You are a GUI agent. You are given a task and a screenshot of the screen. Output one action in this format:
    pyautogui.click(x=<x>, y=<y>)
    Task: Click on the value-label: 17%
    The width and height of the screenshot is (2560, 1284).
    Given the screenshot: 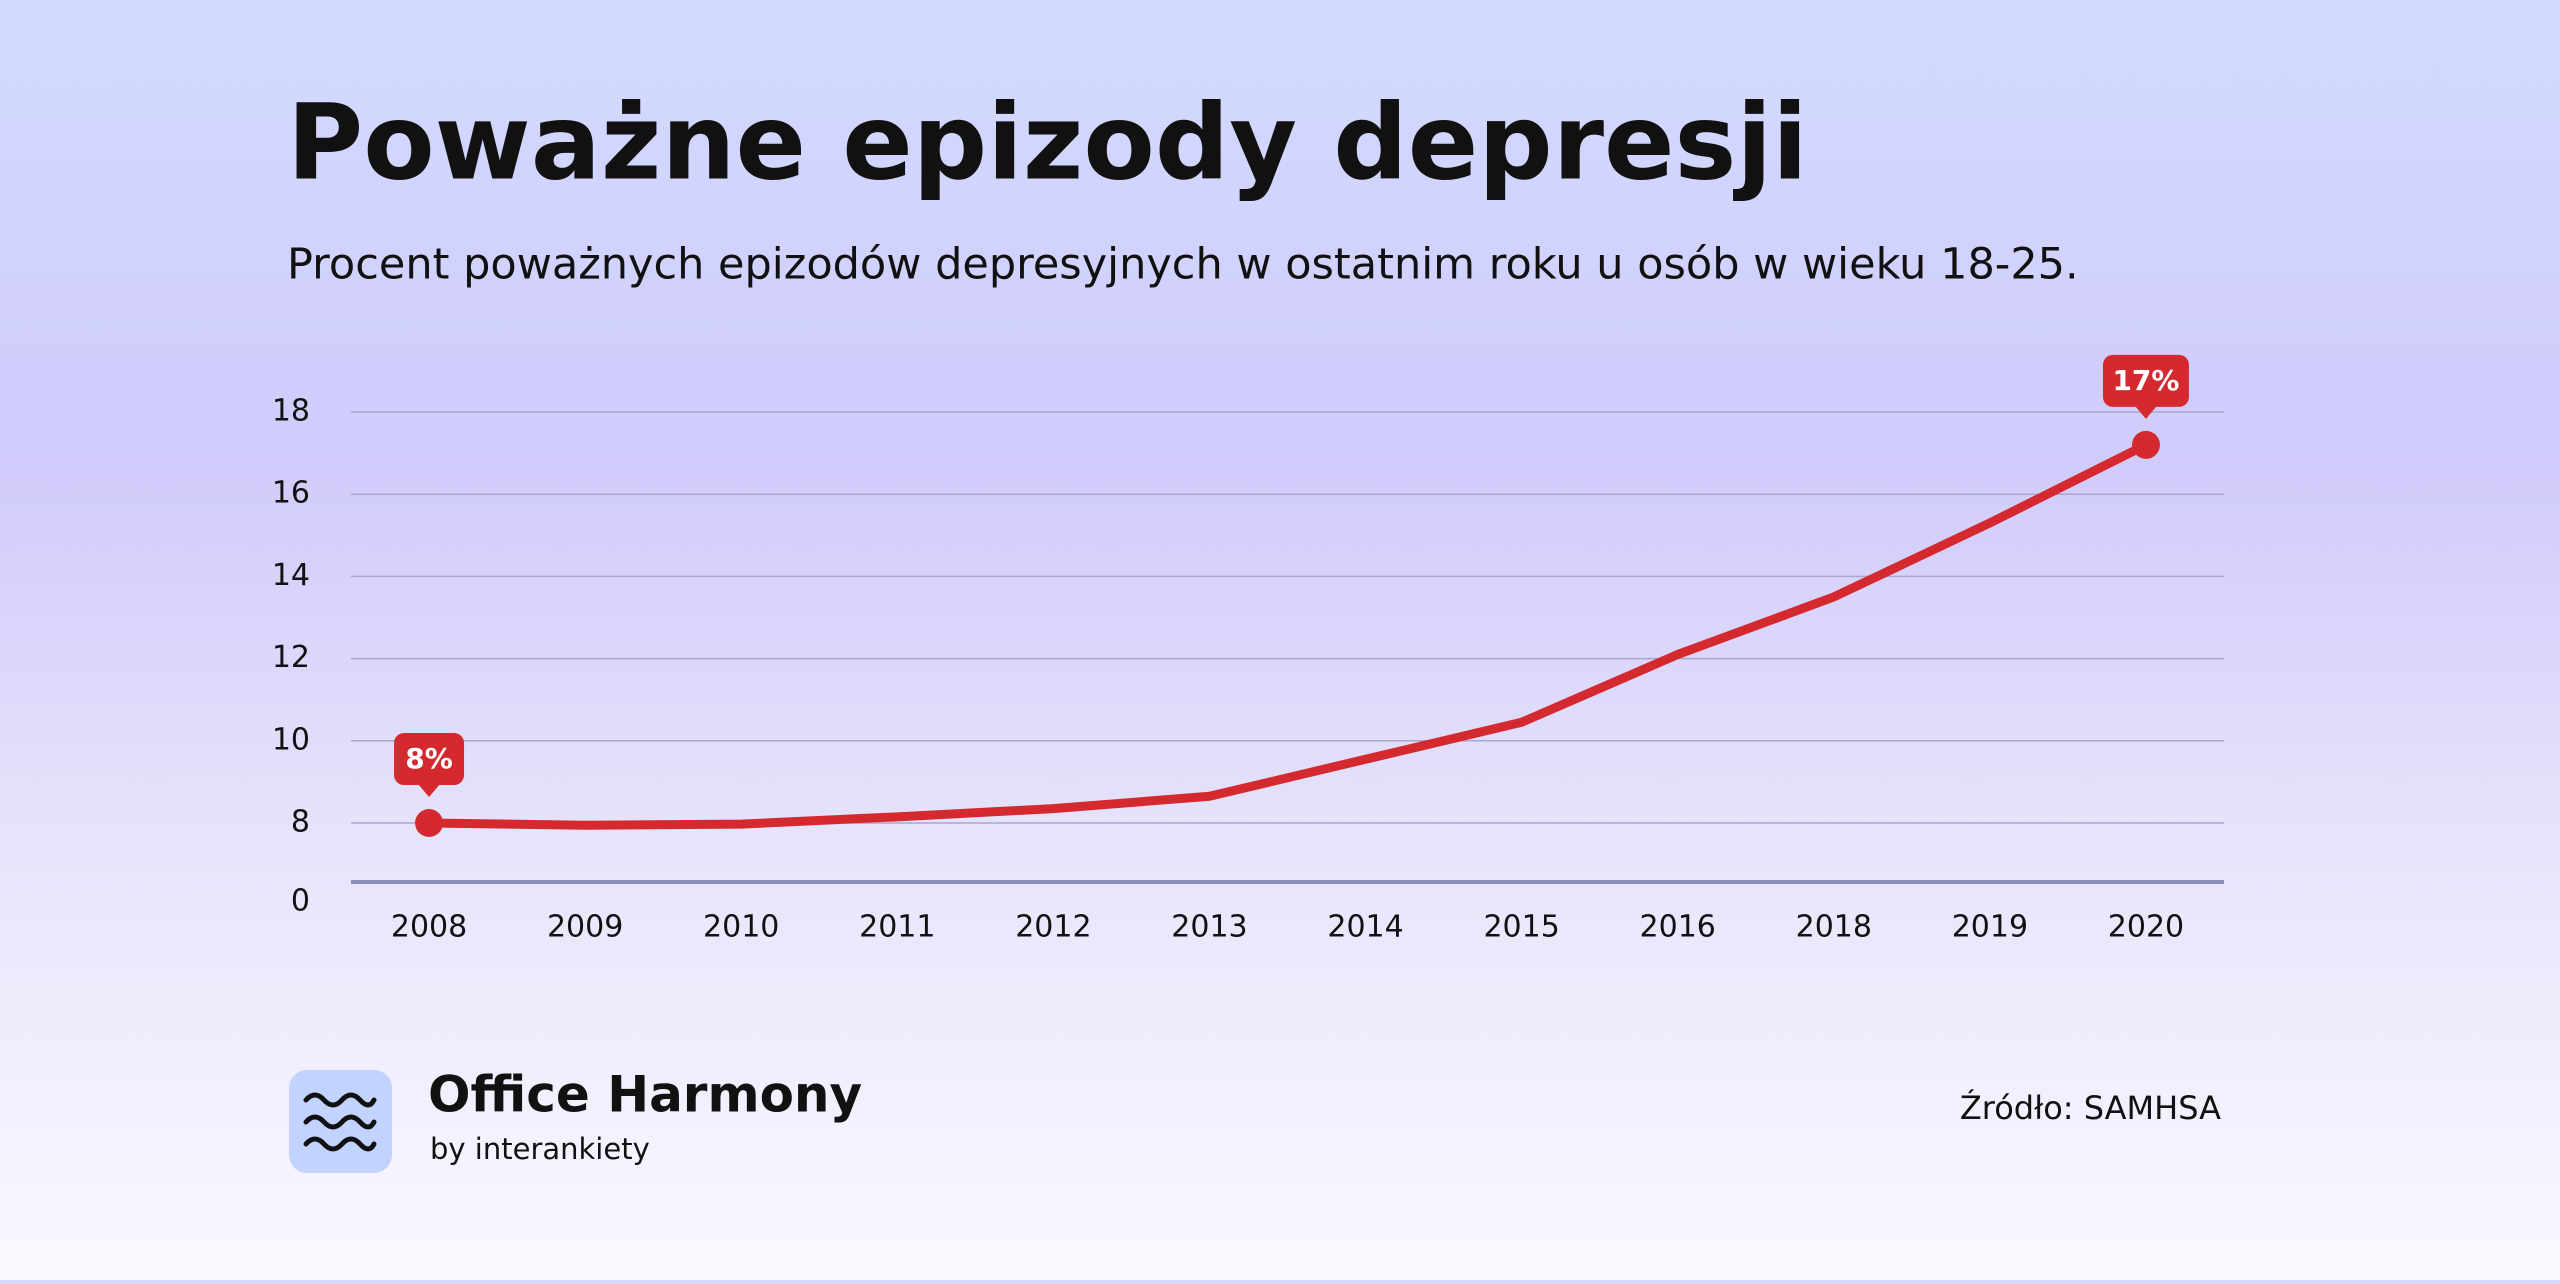 What is the action you would take?
    pyautogui.click(x=2145, y=380)
    